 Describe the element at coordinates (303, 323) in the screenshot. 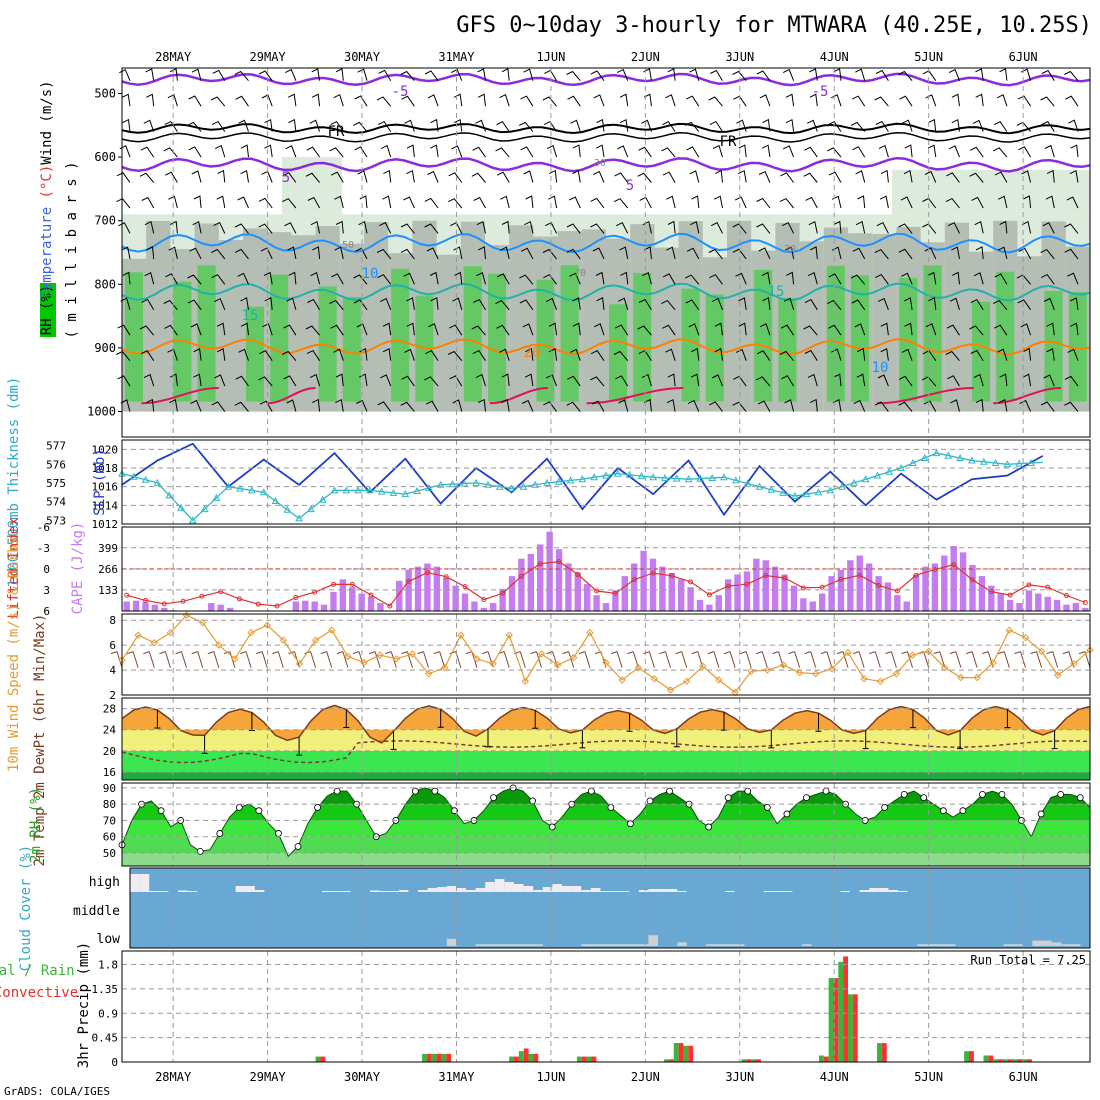

I see `rh-shade-mid` at that location.